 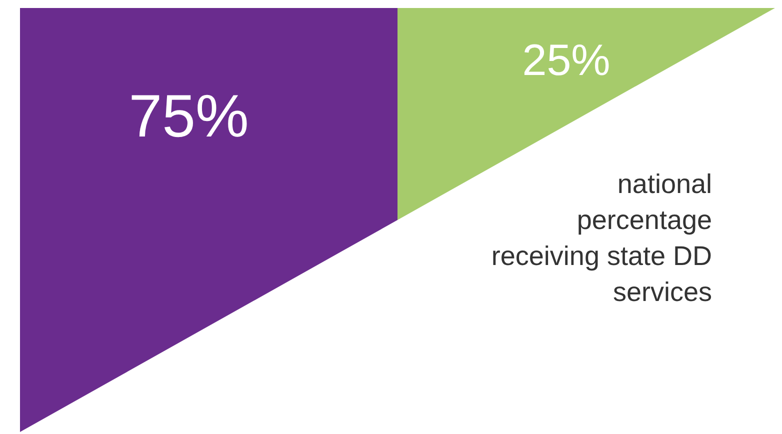 I want to click on text: national percentage receiving state DD services, so click(x=601, y=238).